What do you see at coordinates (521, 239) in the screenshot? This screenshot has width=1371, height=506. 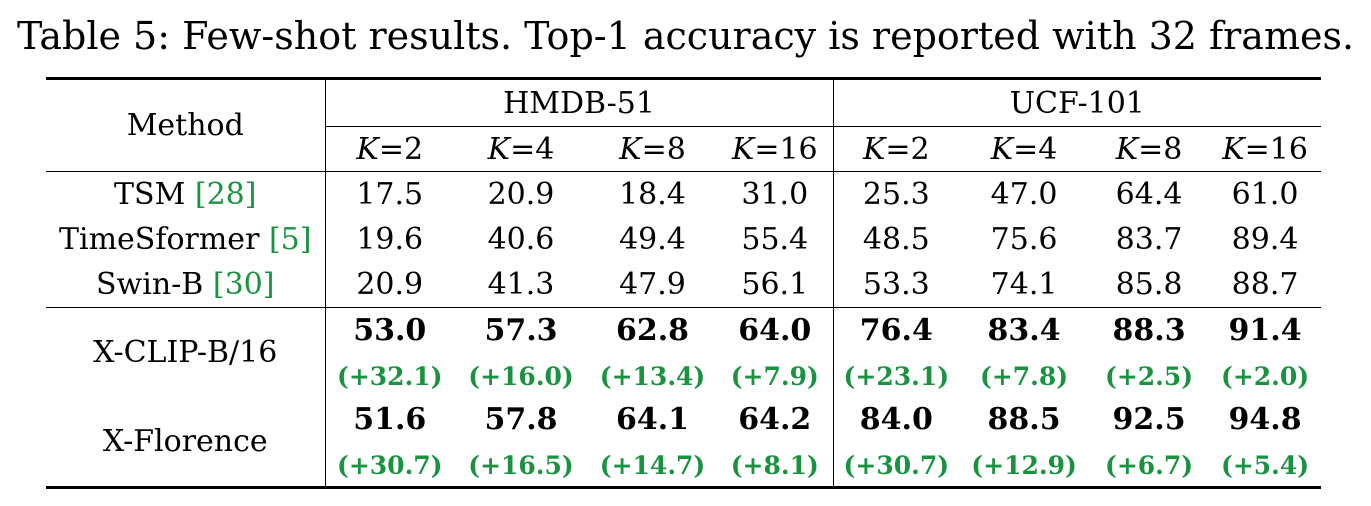 I see `table-cell: 40.6` at bounding box center [521, 239].